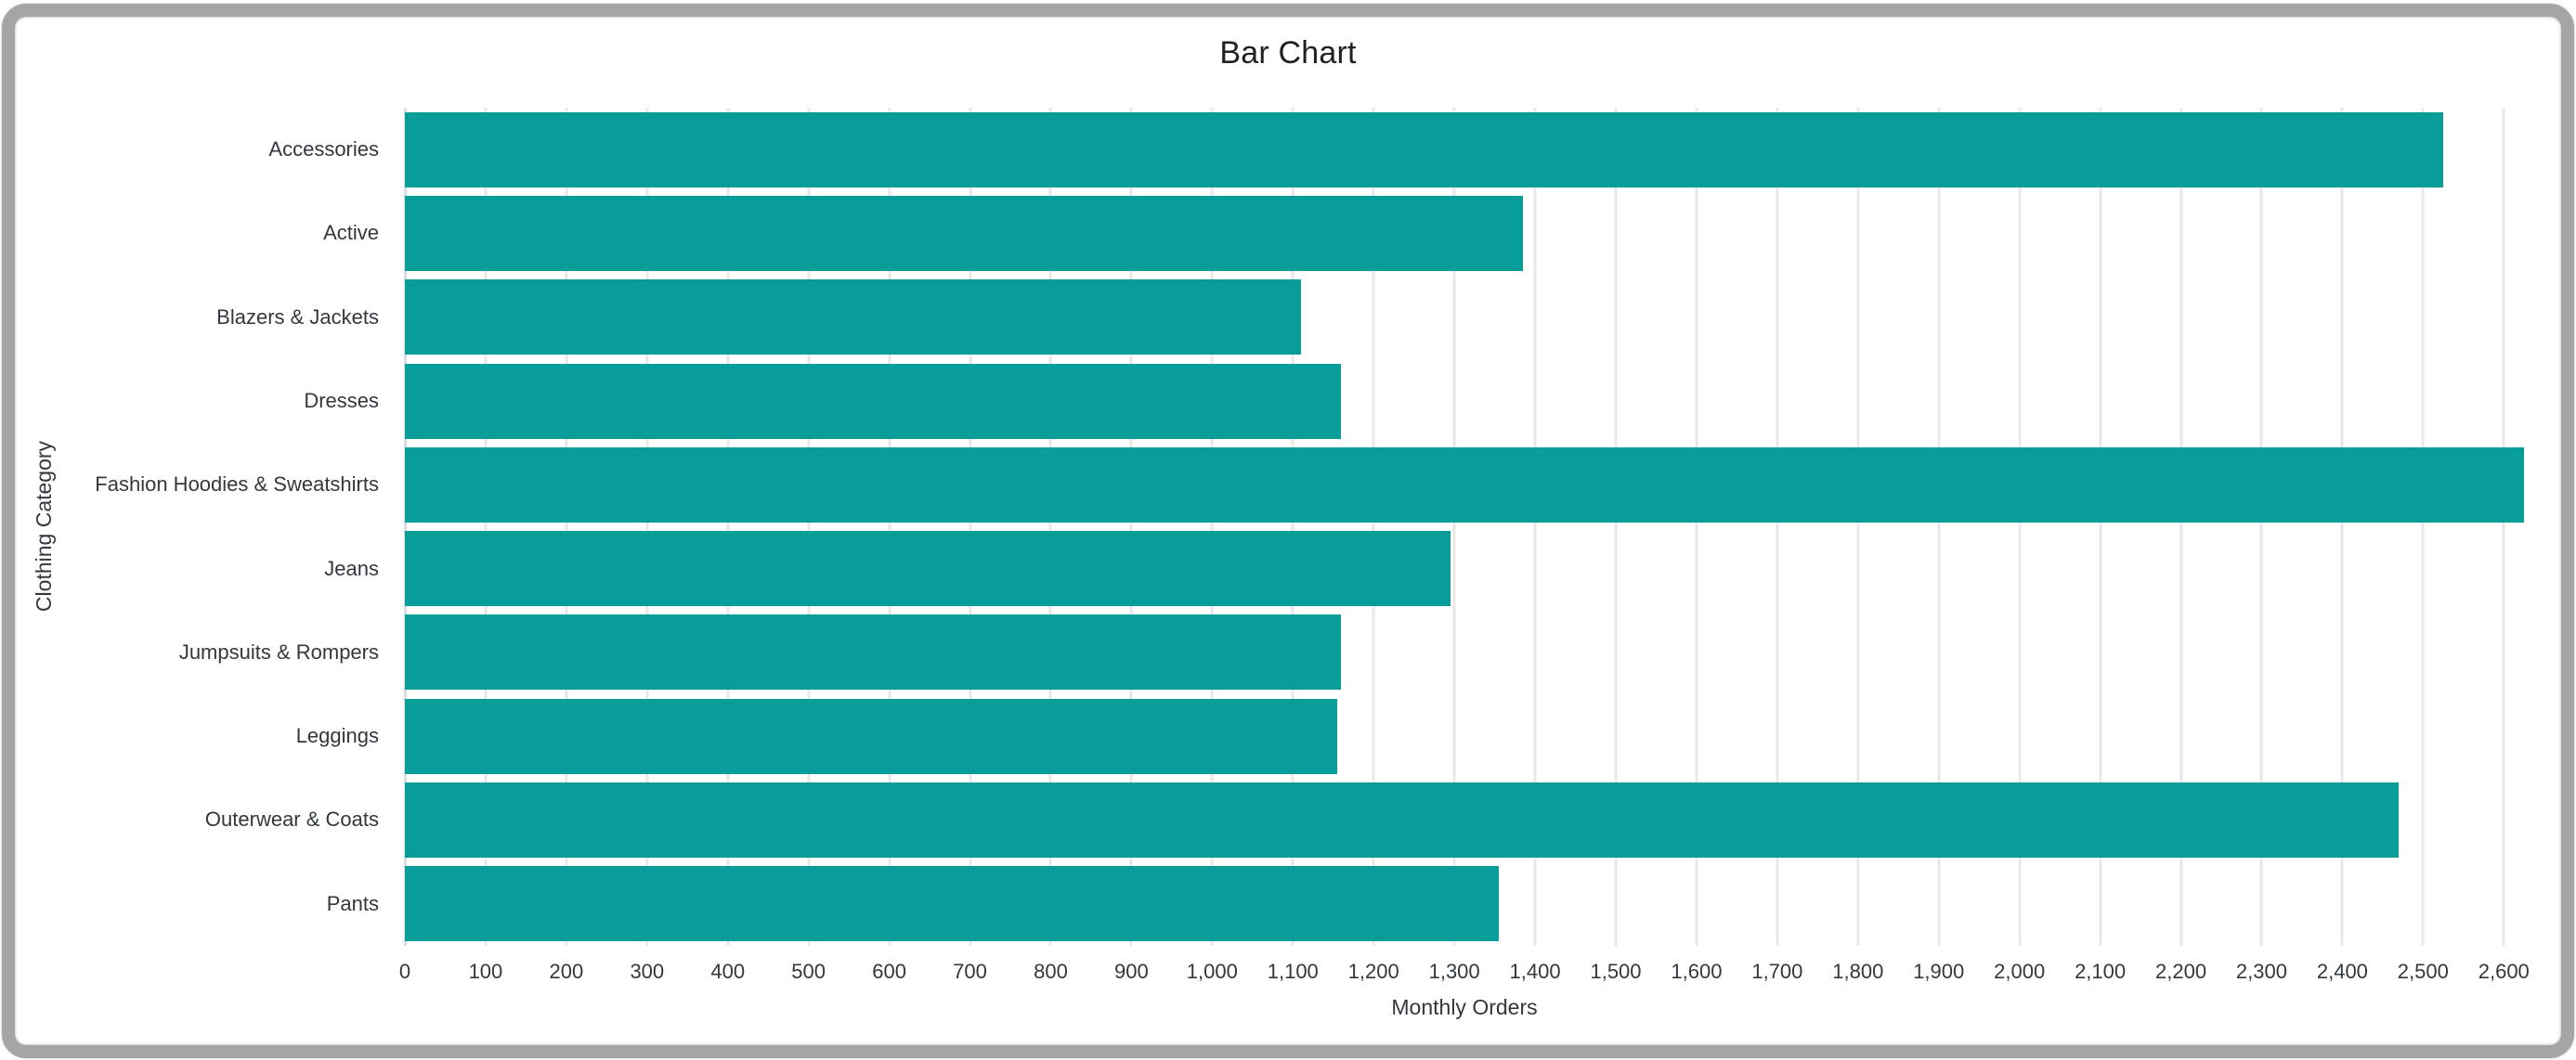  What do you see at coordinates (405, 527) in the screenshot?
I see `y-axis-line` at bounding box center [405, 527].